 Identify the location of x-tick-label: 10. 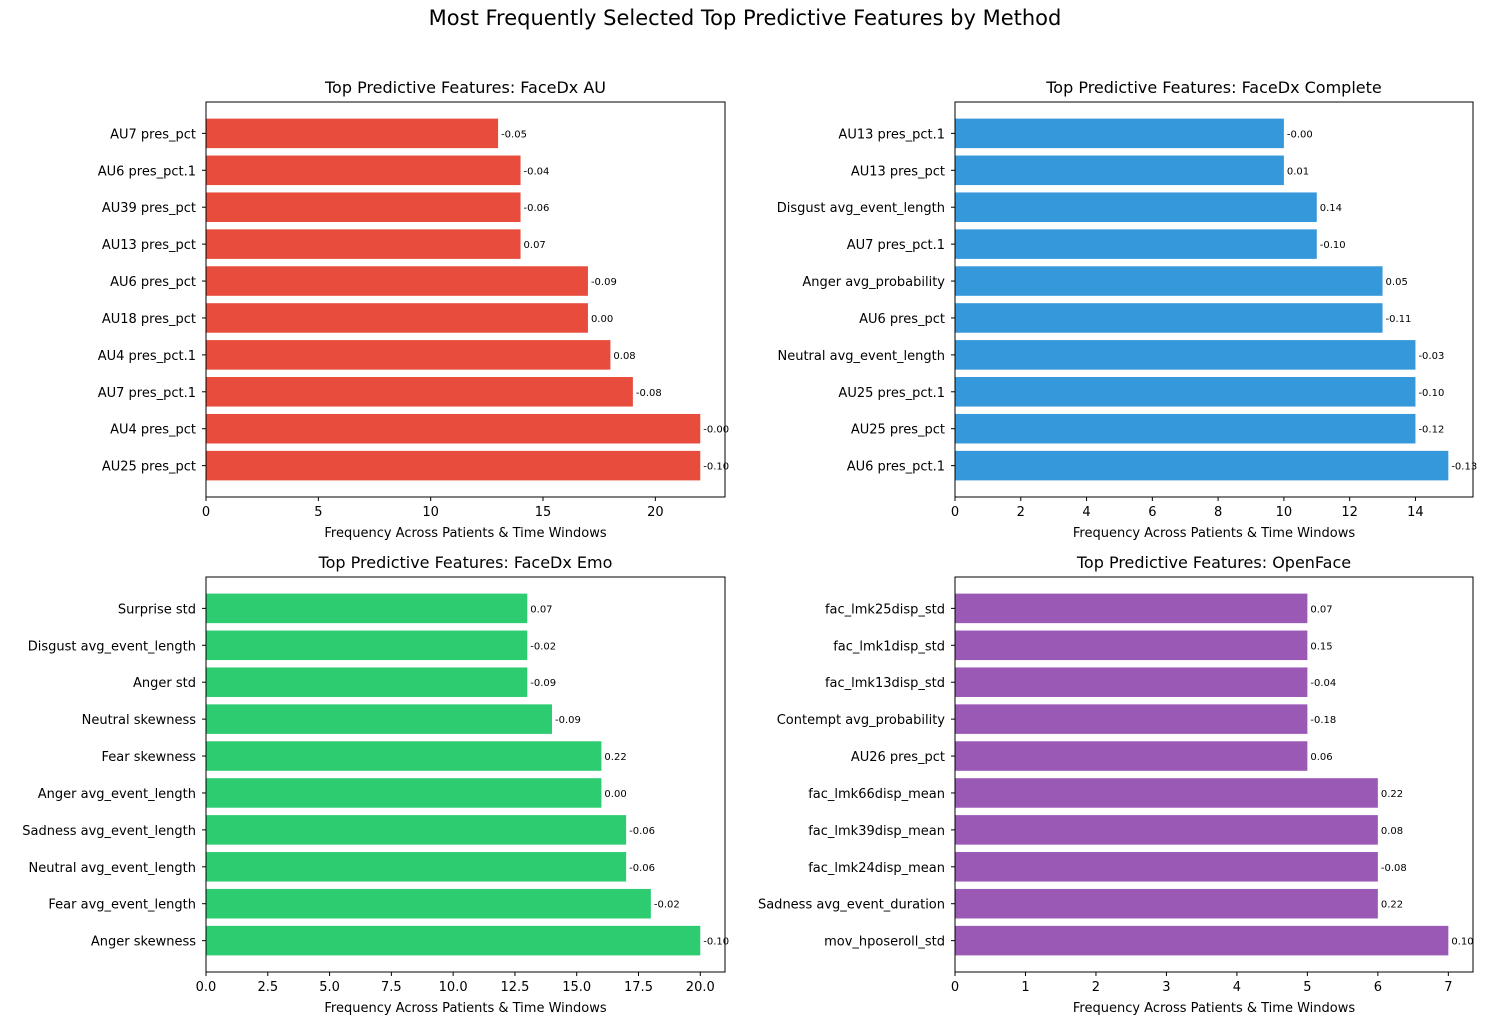
(1284, 512).